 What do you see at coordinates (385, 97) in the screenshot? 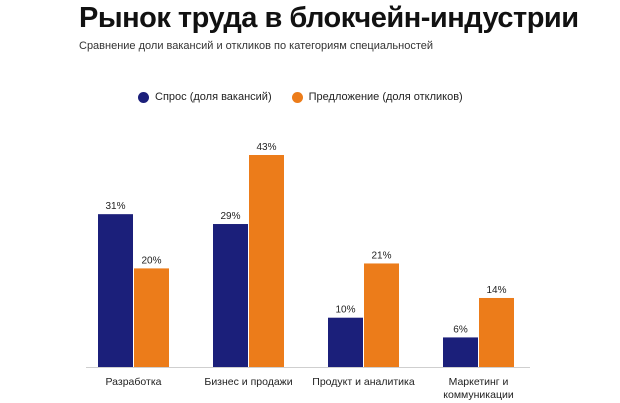
I see `legend-label-supply: Предложение (доля откликов)` at bounding box center [385, 97].